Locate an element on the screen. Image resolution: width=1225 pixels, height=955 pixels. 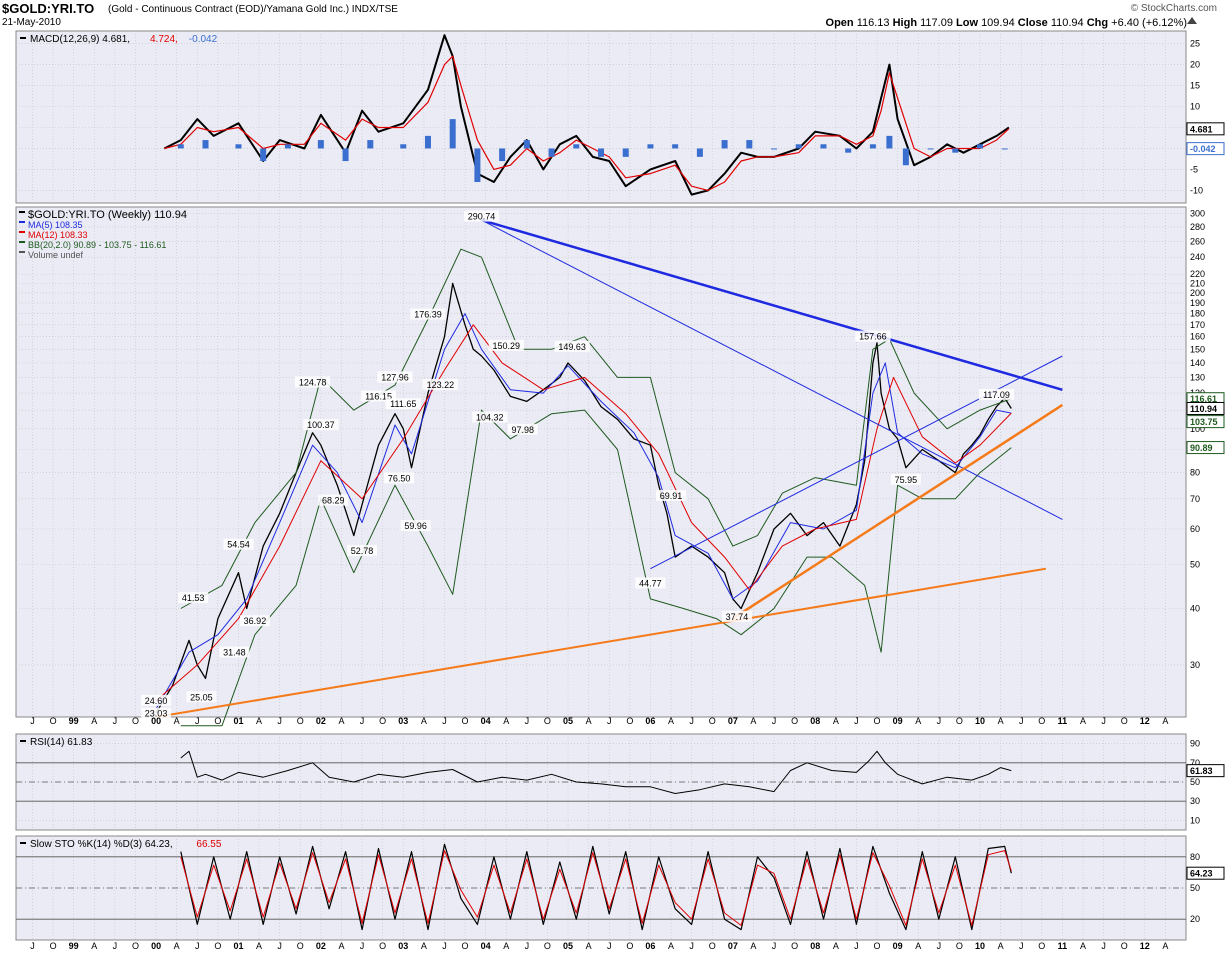
y-tick-label: -10 is located at coordinates (1196, 190).